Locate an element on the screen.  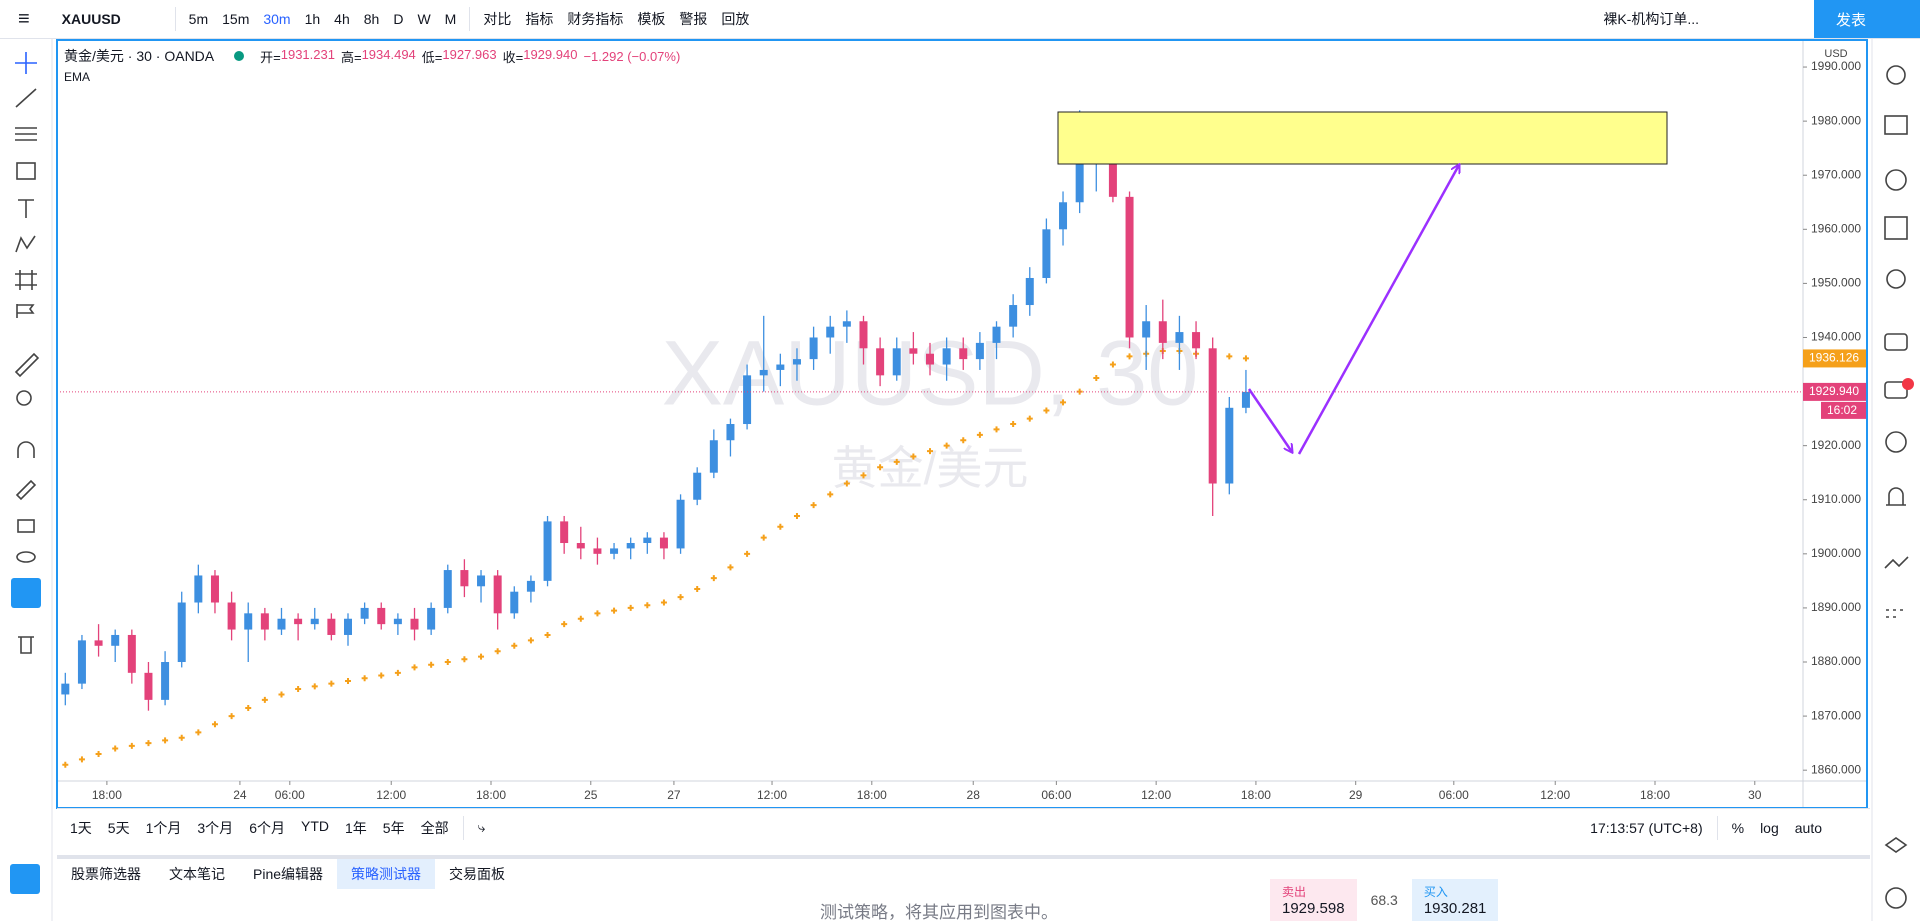
messages-icon is located at coordinates (1896, 390).